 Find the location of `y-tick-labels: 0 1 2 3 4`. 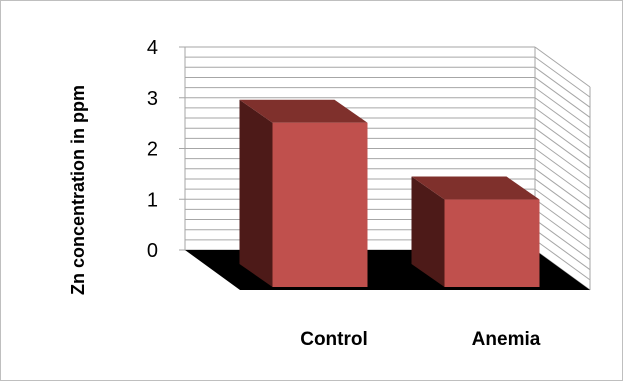

y-tick-labels: 0 1 2 3 4 is located at coordinates (152, 149).